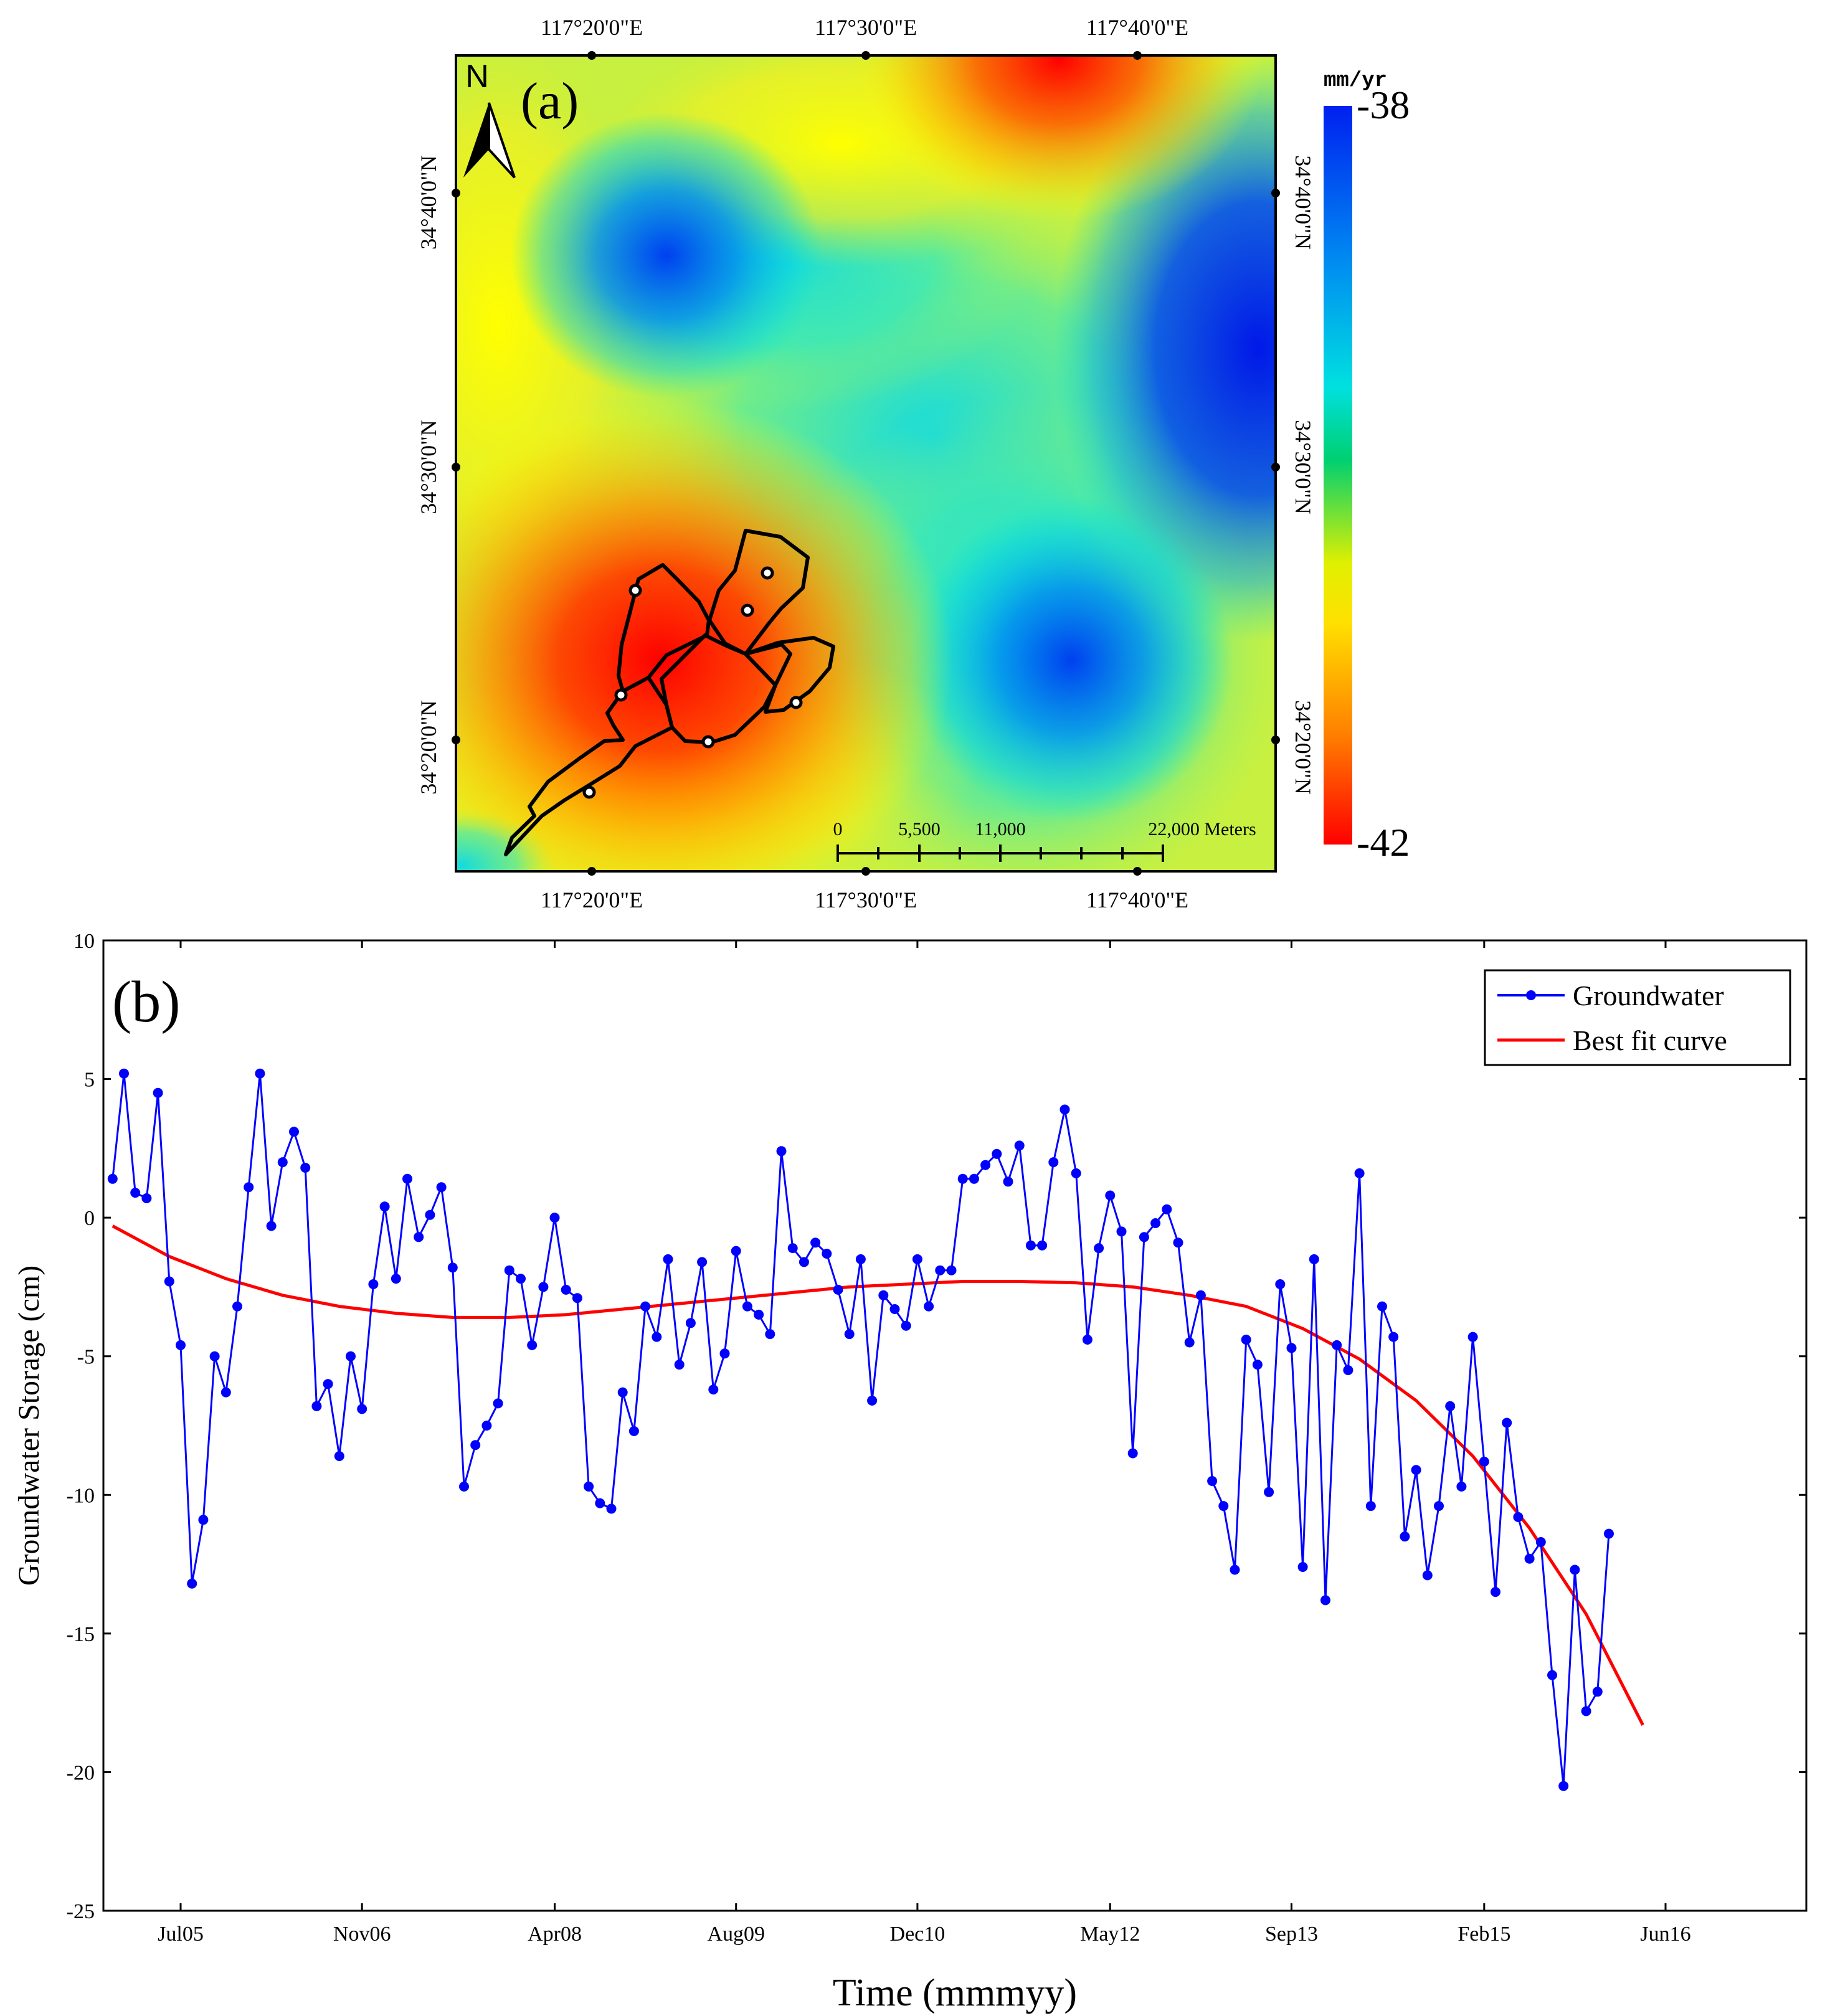 The height and width of the screenshot is (2016, 1825). What do you see at coordinates (90, 1218) in the screenshot?
I see `y-tick-label: 0` at bounding box center [90, 1218].